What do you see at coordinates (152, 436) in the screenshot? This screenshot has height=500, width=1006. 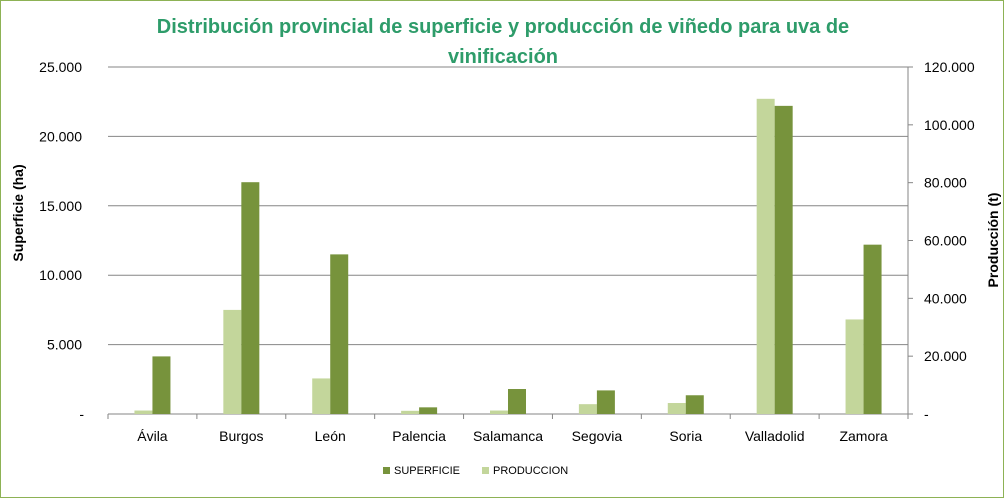 I see `x-tick-label: Ávila` at bounding box center [152, 436].